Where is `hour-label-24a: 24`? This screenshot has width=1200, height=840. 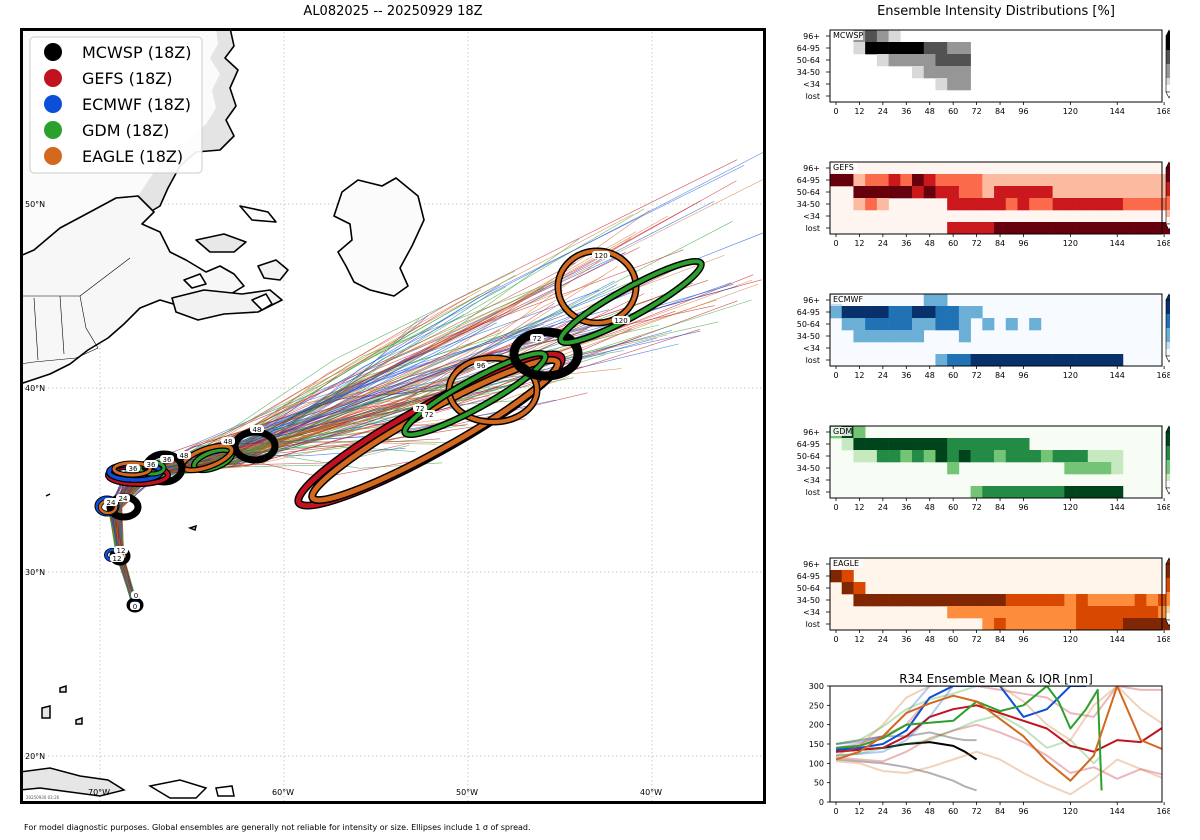 hour-label-24a: 24 is located at coordinates (123, 498).